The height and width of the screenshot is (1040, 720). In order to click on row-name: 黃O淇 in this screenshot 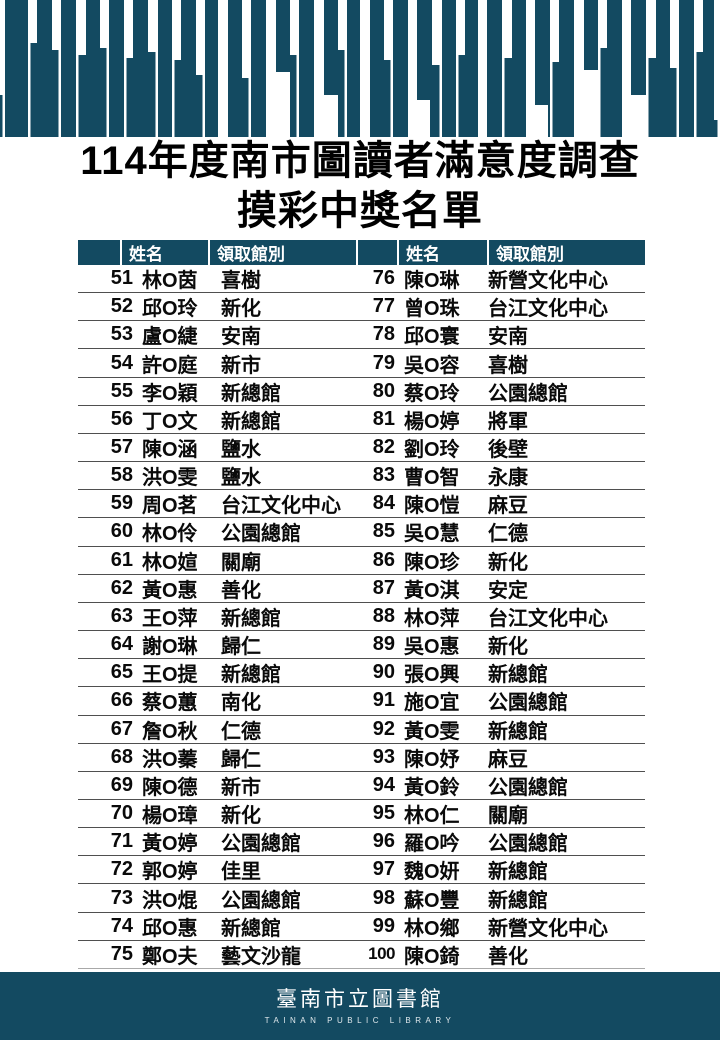, I will do `click(432, 590)`.